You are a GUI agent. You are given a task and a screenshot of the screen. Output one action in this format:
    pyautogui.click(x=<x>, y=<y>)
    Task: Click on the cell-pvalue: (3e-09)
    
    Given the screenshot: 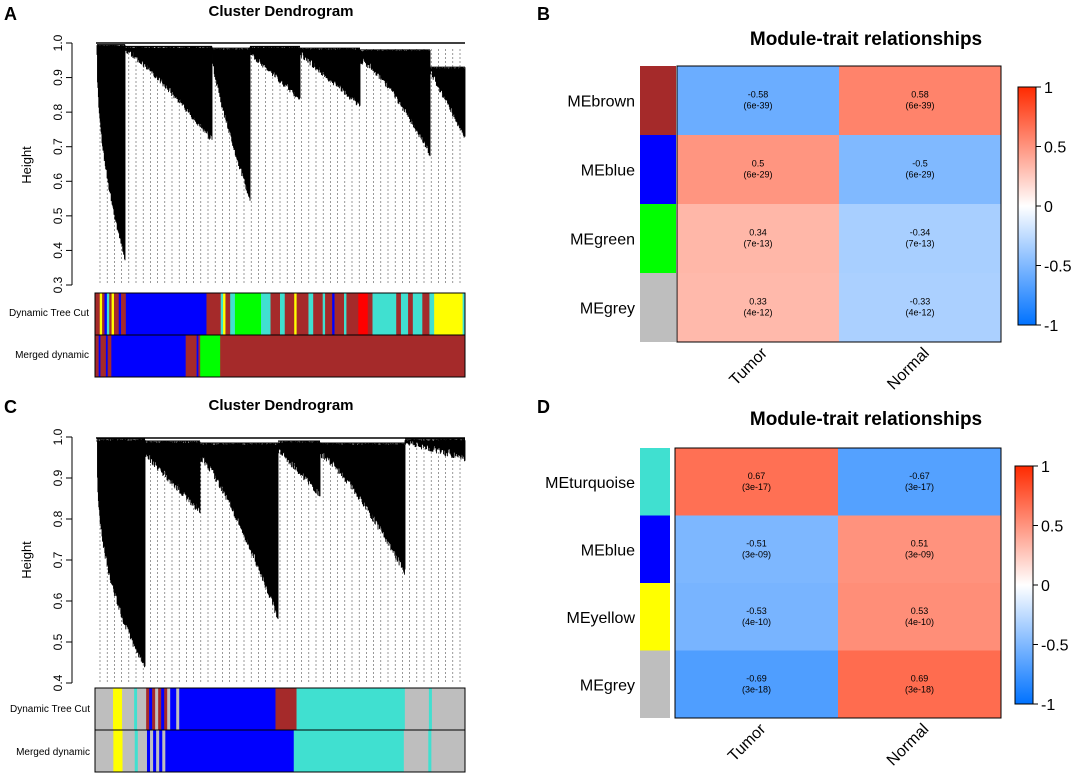 What is the action you would take?
    pyautogui.click(x=919, y=554)
    